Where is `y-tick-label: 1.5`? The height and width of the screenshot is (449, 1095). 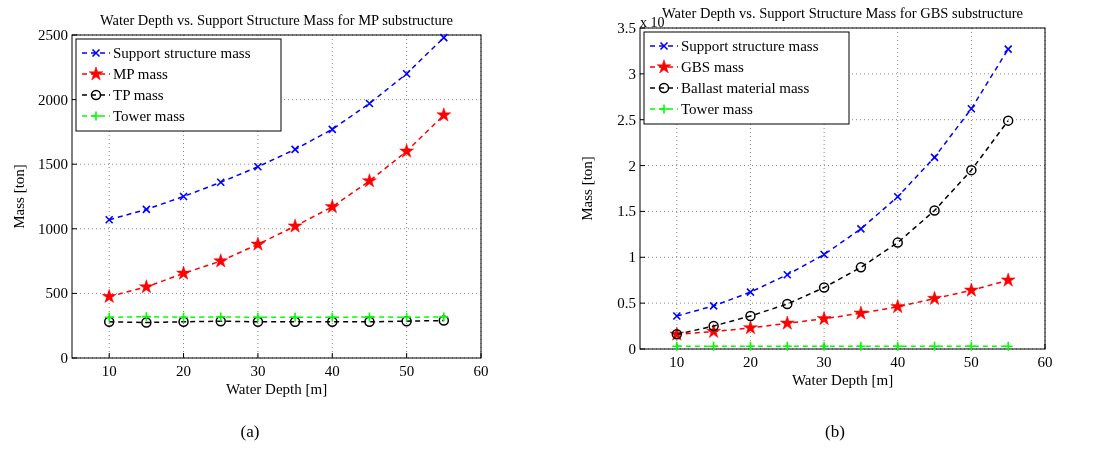
y-tick-label: 1.5 is located at coordinates (626, 211).